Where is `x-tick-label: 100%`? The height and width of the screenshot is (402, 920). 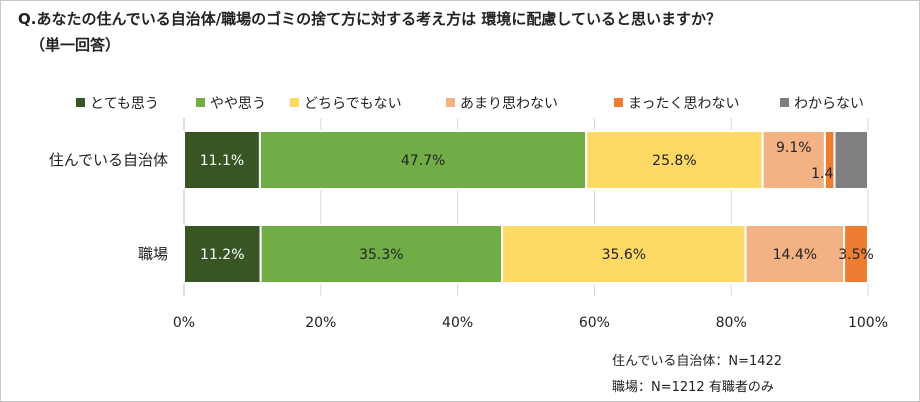
x-tick-label: 100% is located at coordinates (868, 323).